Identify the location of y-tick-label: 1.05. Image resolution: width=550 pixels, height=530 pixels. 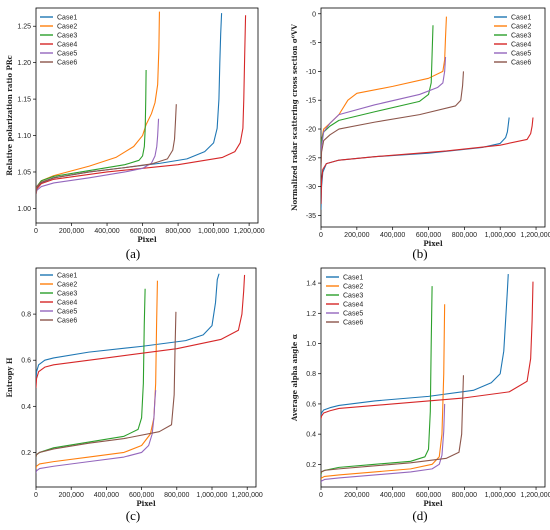
(24, 172).